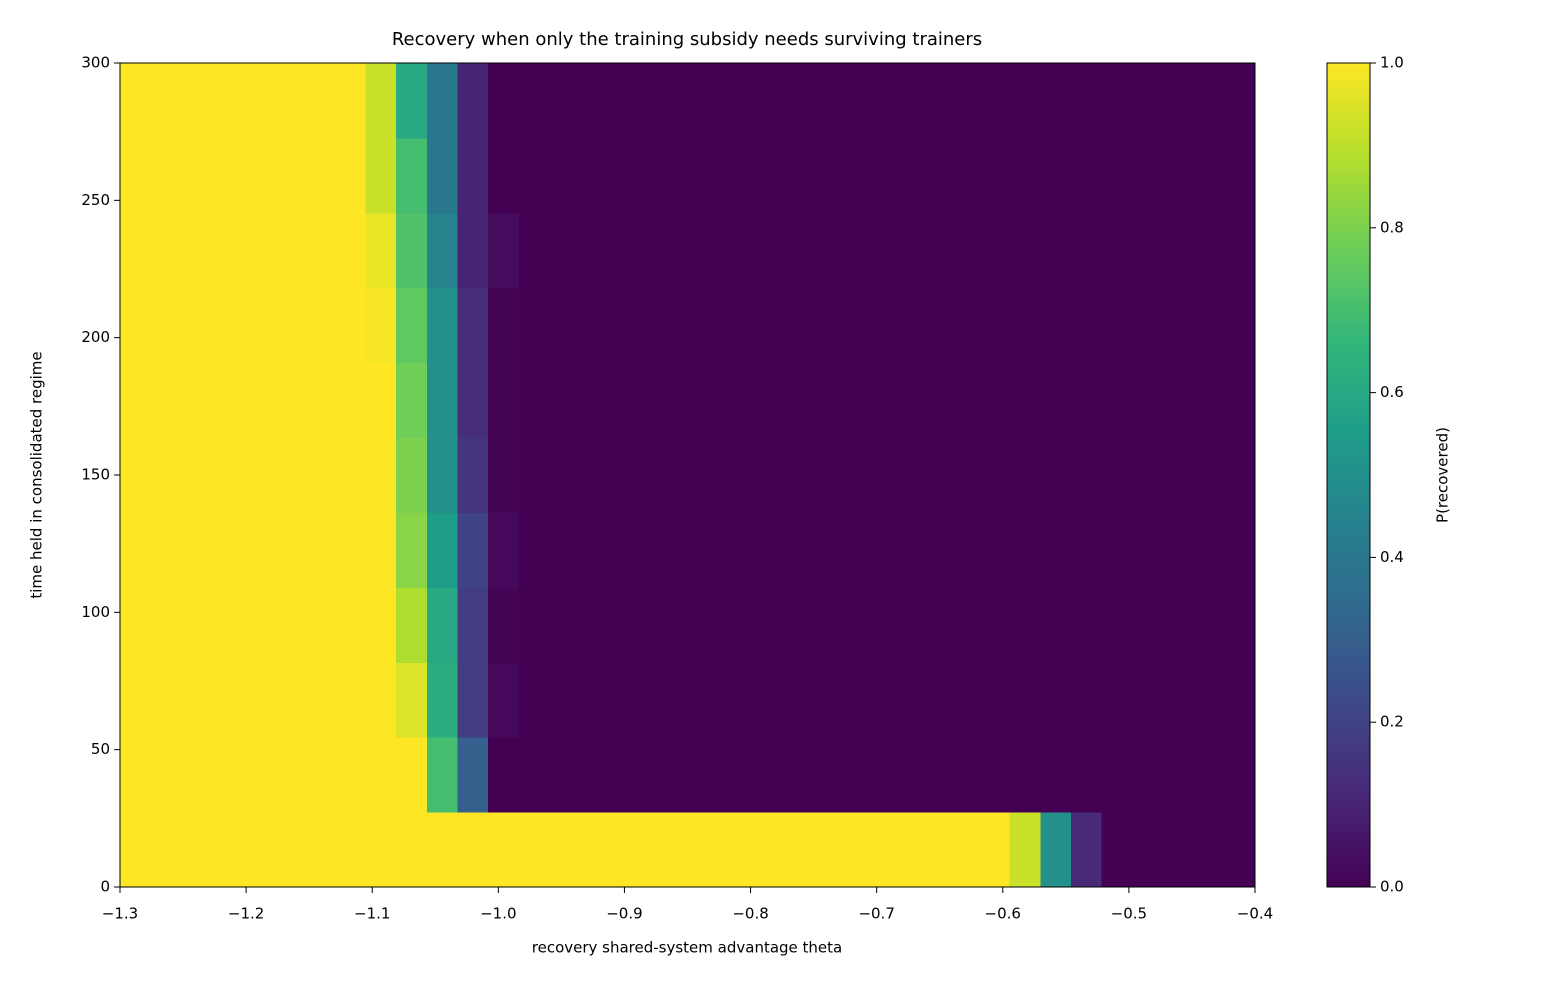 Image resolution: width=1563 pixels, height=986 pixels. What do you see at coordinates (1392, 557) in the screenshot?
I see `colorbar-tick-label: 0.4` at bounding box center [1392, 557].